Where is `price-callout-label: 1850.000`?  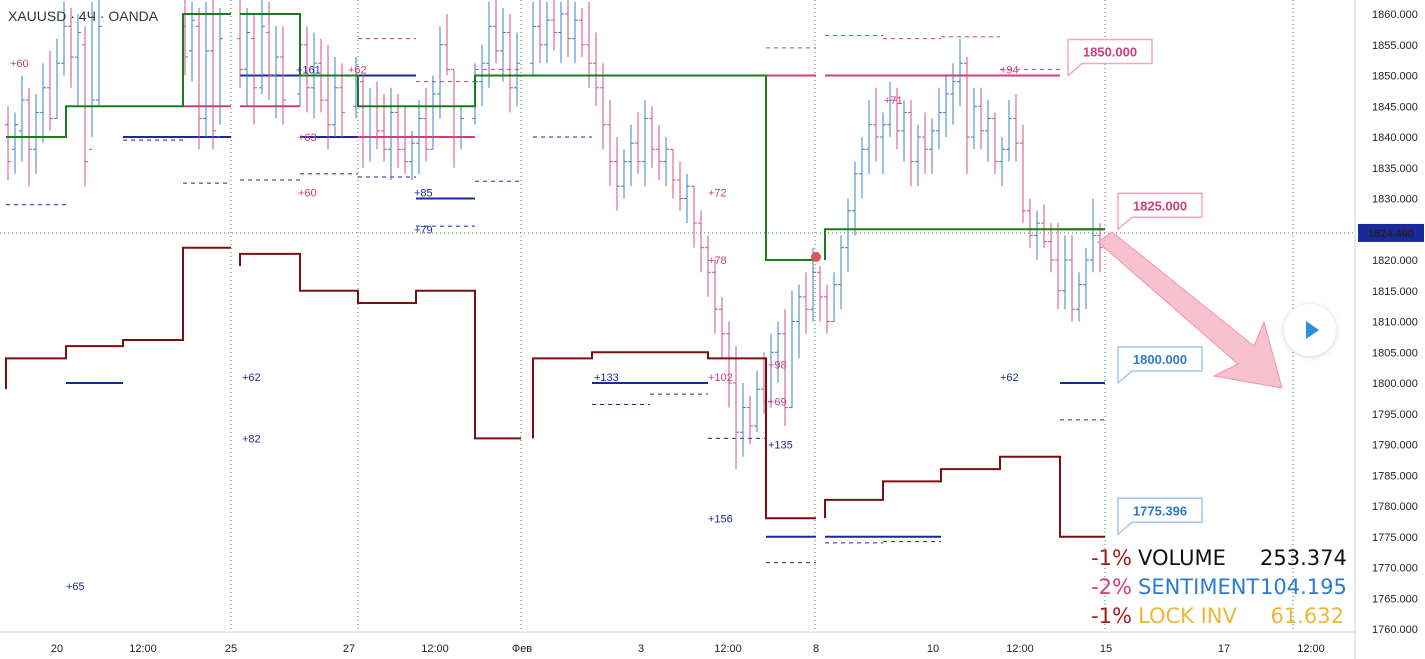
price-callout-label: 1850.000 is located at coordinates (1110, 52).